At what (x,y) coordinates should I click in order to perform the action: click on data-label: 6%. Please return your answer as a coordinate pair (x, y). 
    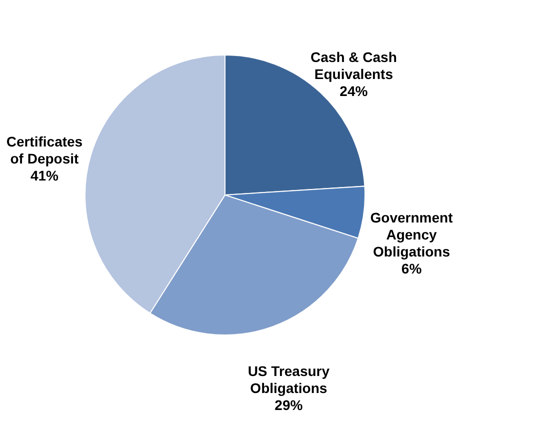
    Looking at the image, I should click on (411, 268).